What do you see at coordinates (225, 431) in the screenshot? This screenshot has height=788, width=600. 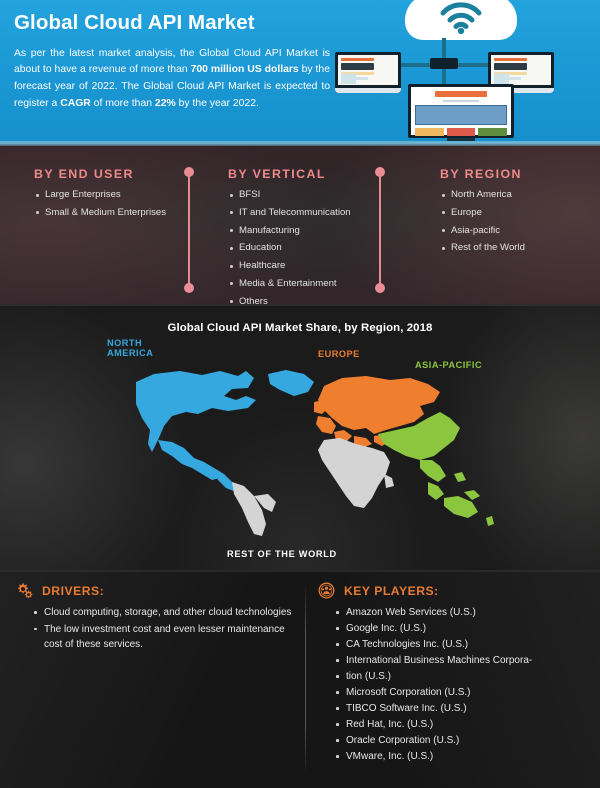 I see `map-region-north-america` at bounding box center [225, 431].